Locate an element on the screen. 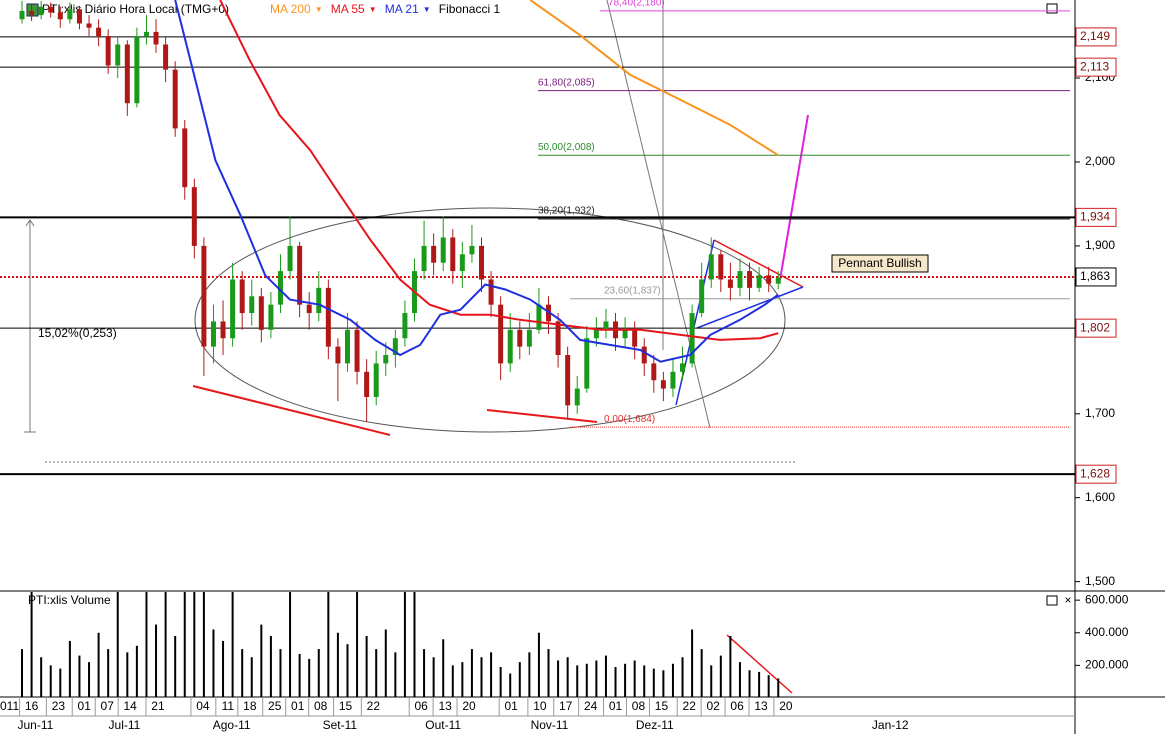 The image size is (1165, 739). fib-label: 23,60(1,837) is located at coordinates (632, 290).